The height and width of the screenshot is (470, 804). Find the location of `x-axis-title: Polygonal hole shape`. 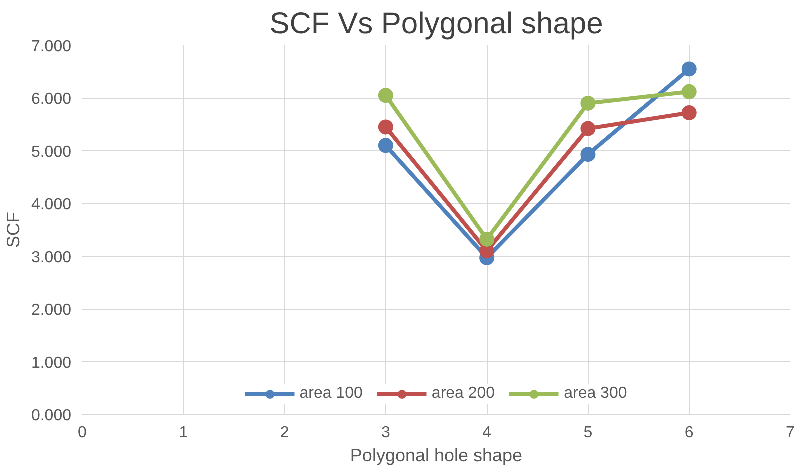

x-axis-title: Polygonal hole shape is located at coordinates (436, 456).